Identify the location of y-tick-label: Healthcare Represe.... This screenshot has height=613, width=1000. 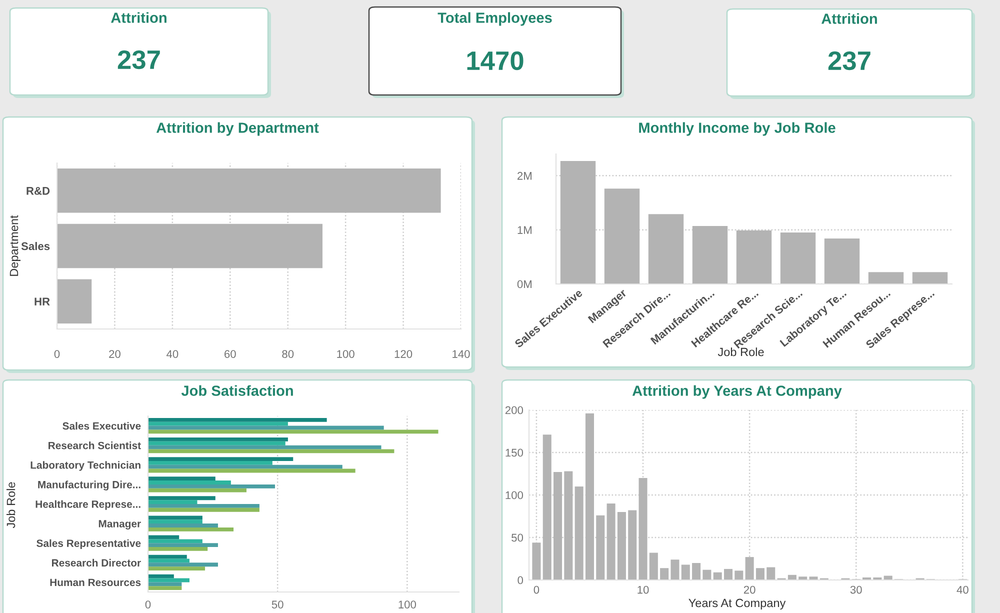
(88, 505).